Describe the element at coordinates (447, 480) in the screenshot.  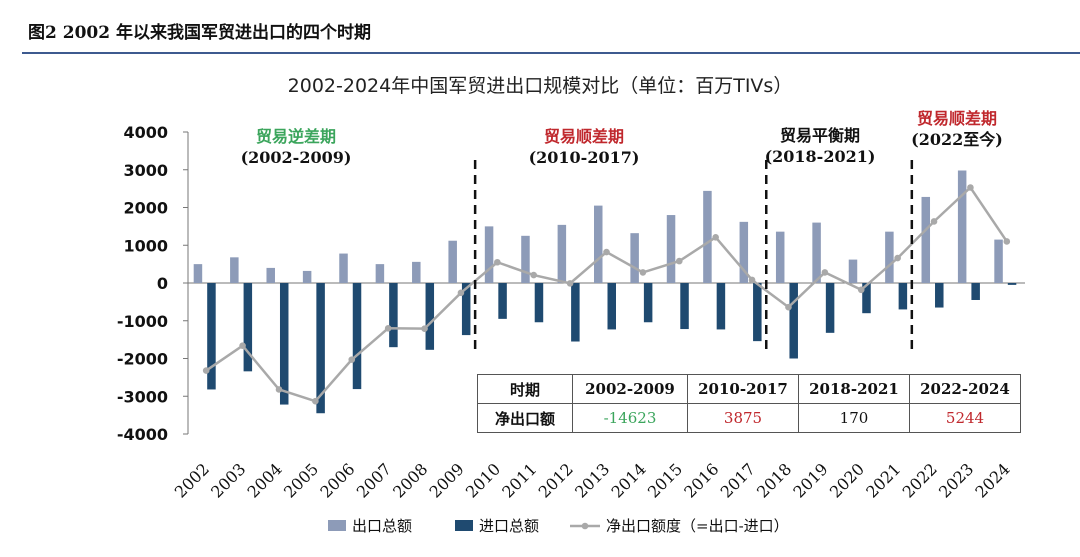
I see `x-tick-label: 2009` at that location.